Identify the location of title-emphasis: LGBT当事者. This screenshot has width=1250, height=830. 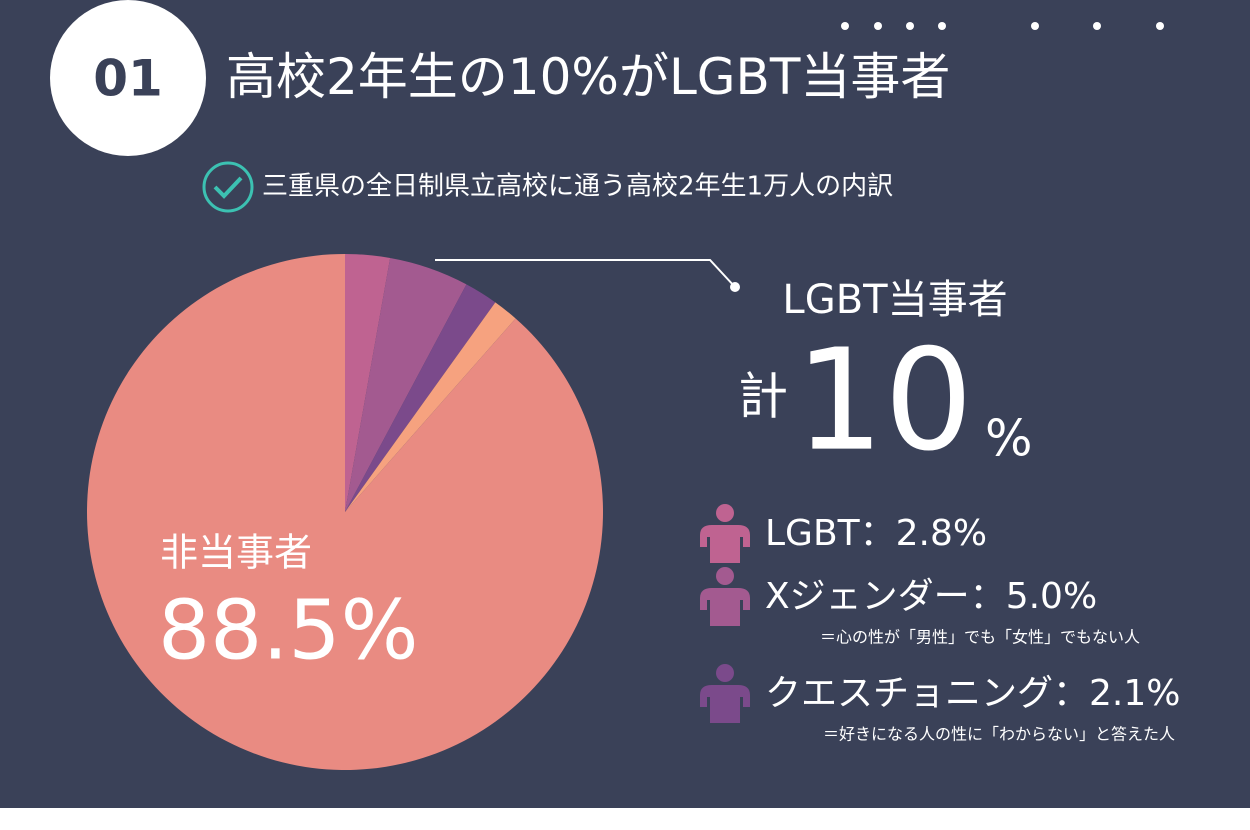
(809, 77).